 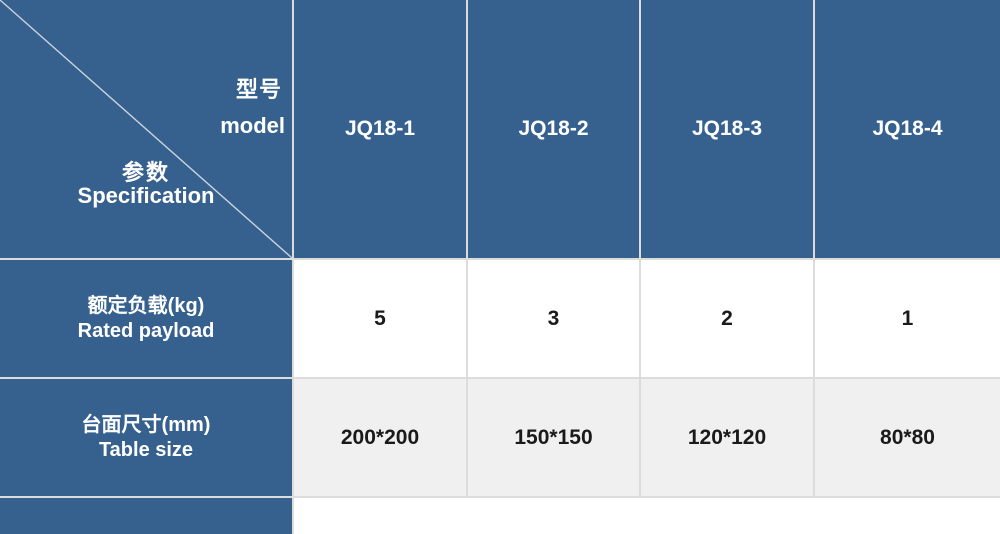 What do you see at coordinates (727, 129) in the screenshot?
I see `column-header-jq18-3: JQ18-3` at bounding box center [727, 129].